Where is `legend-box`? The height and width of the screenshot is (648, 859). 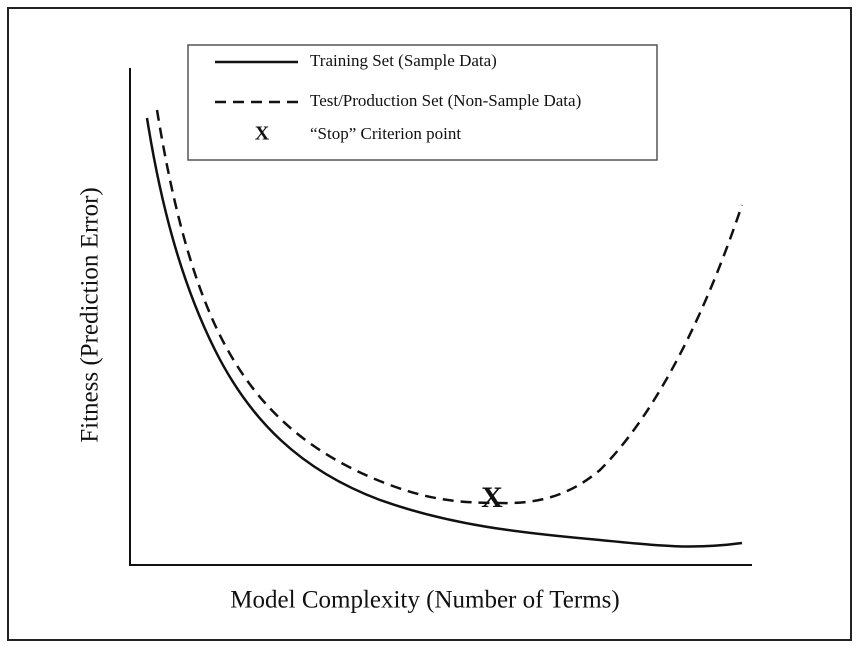 legend-box is located at coordinates (422, 102).